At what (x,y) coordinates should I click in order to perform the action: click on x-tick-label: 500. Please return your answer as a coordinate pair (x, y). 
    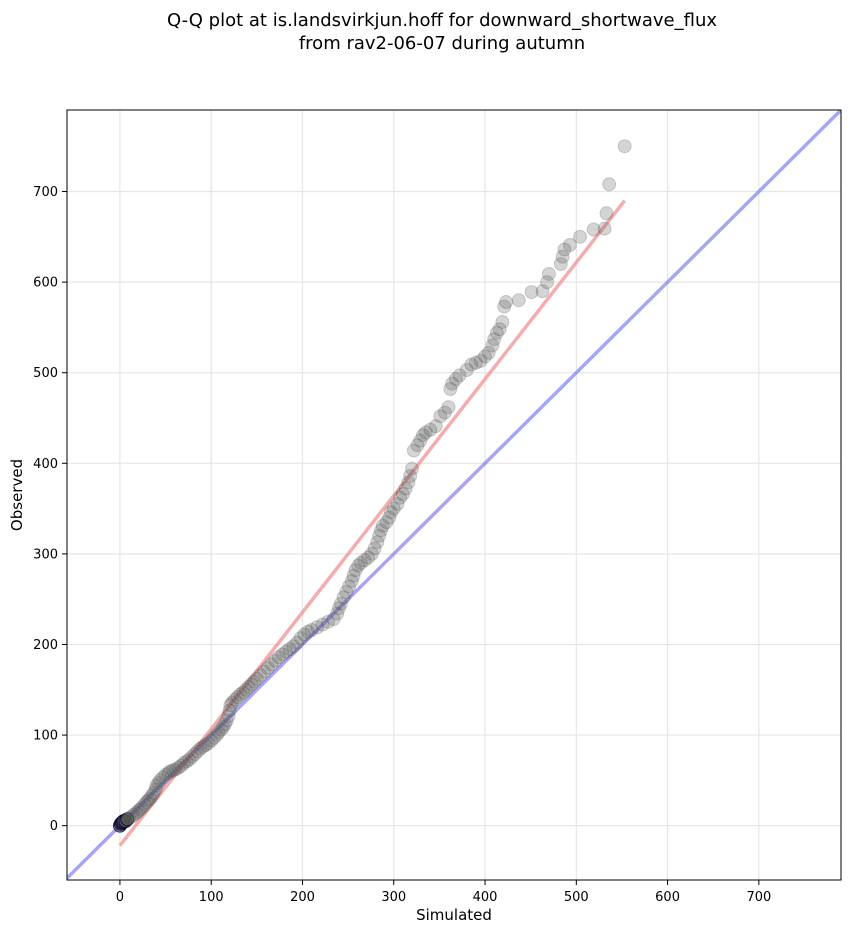
    Looking at the image, I should click on (576, 897).